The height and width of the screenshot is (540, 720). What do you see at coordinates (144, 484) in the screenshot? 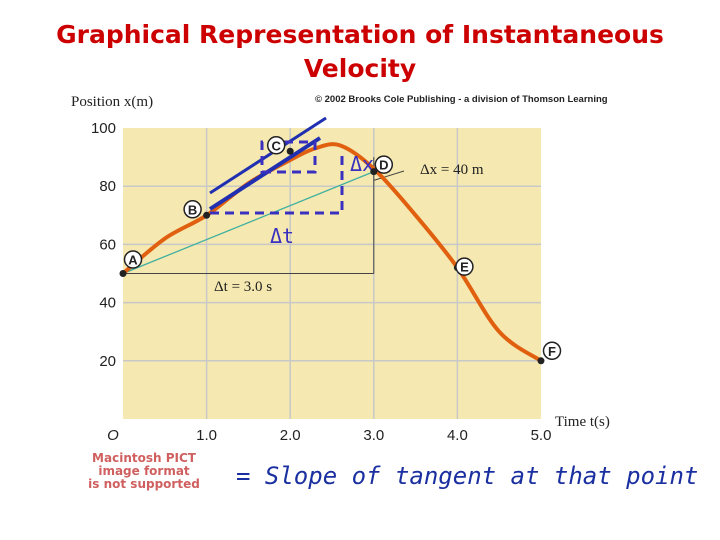
I see `pict-line-3: is not supported` at bounding box center [144, 484].